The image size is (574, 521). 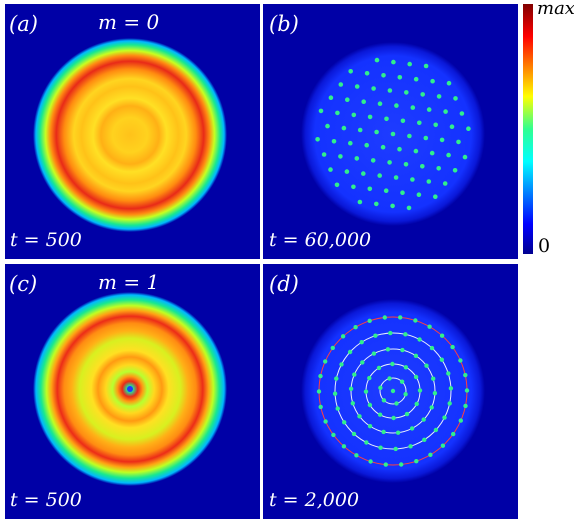 I want to click on panel-a-mode: m = 0, so click(x=129, y=22).